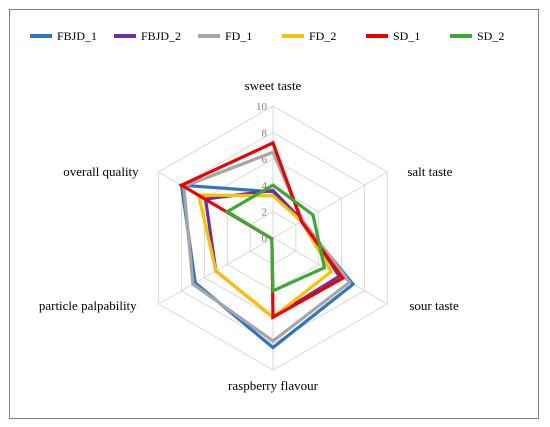 This screenshot has width=550, height=427. Describe the element at coordinates (429, 171) in the screenshot. I see `axis-label-salt-taste: salt taste` at that location.